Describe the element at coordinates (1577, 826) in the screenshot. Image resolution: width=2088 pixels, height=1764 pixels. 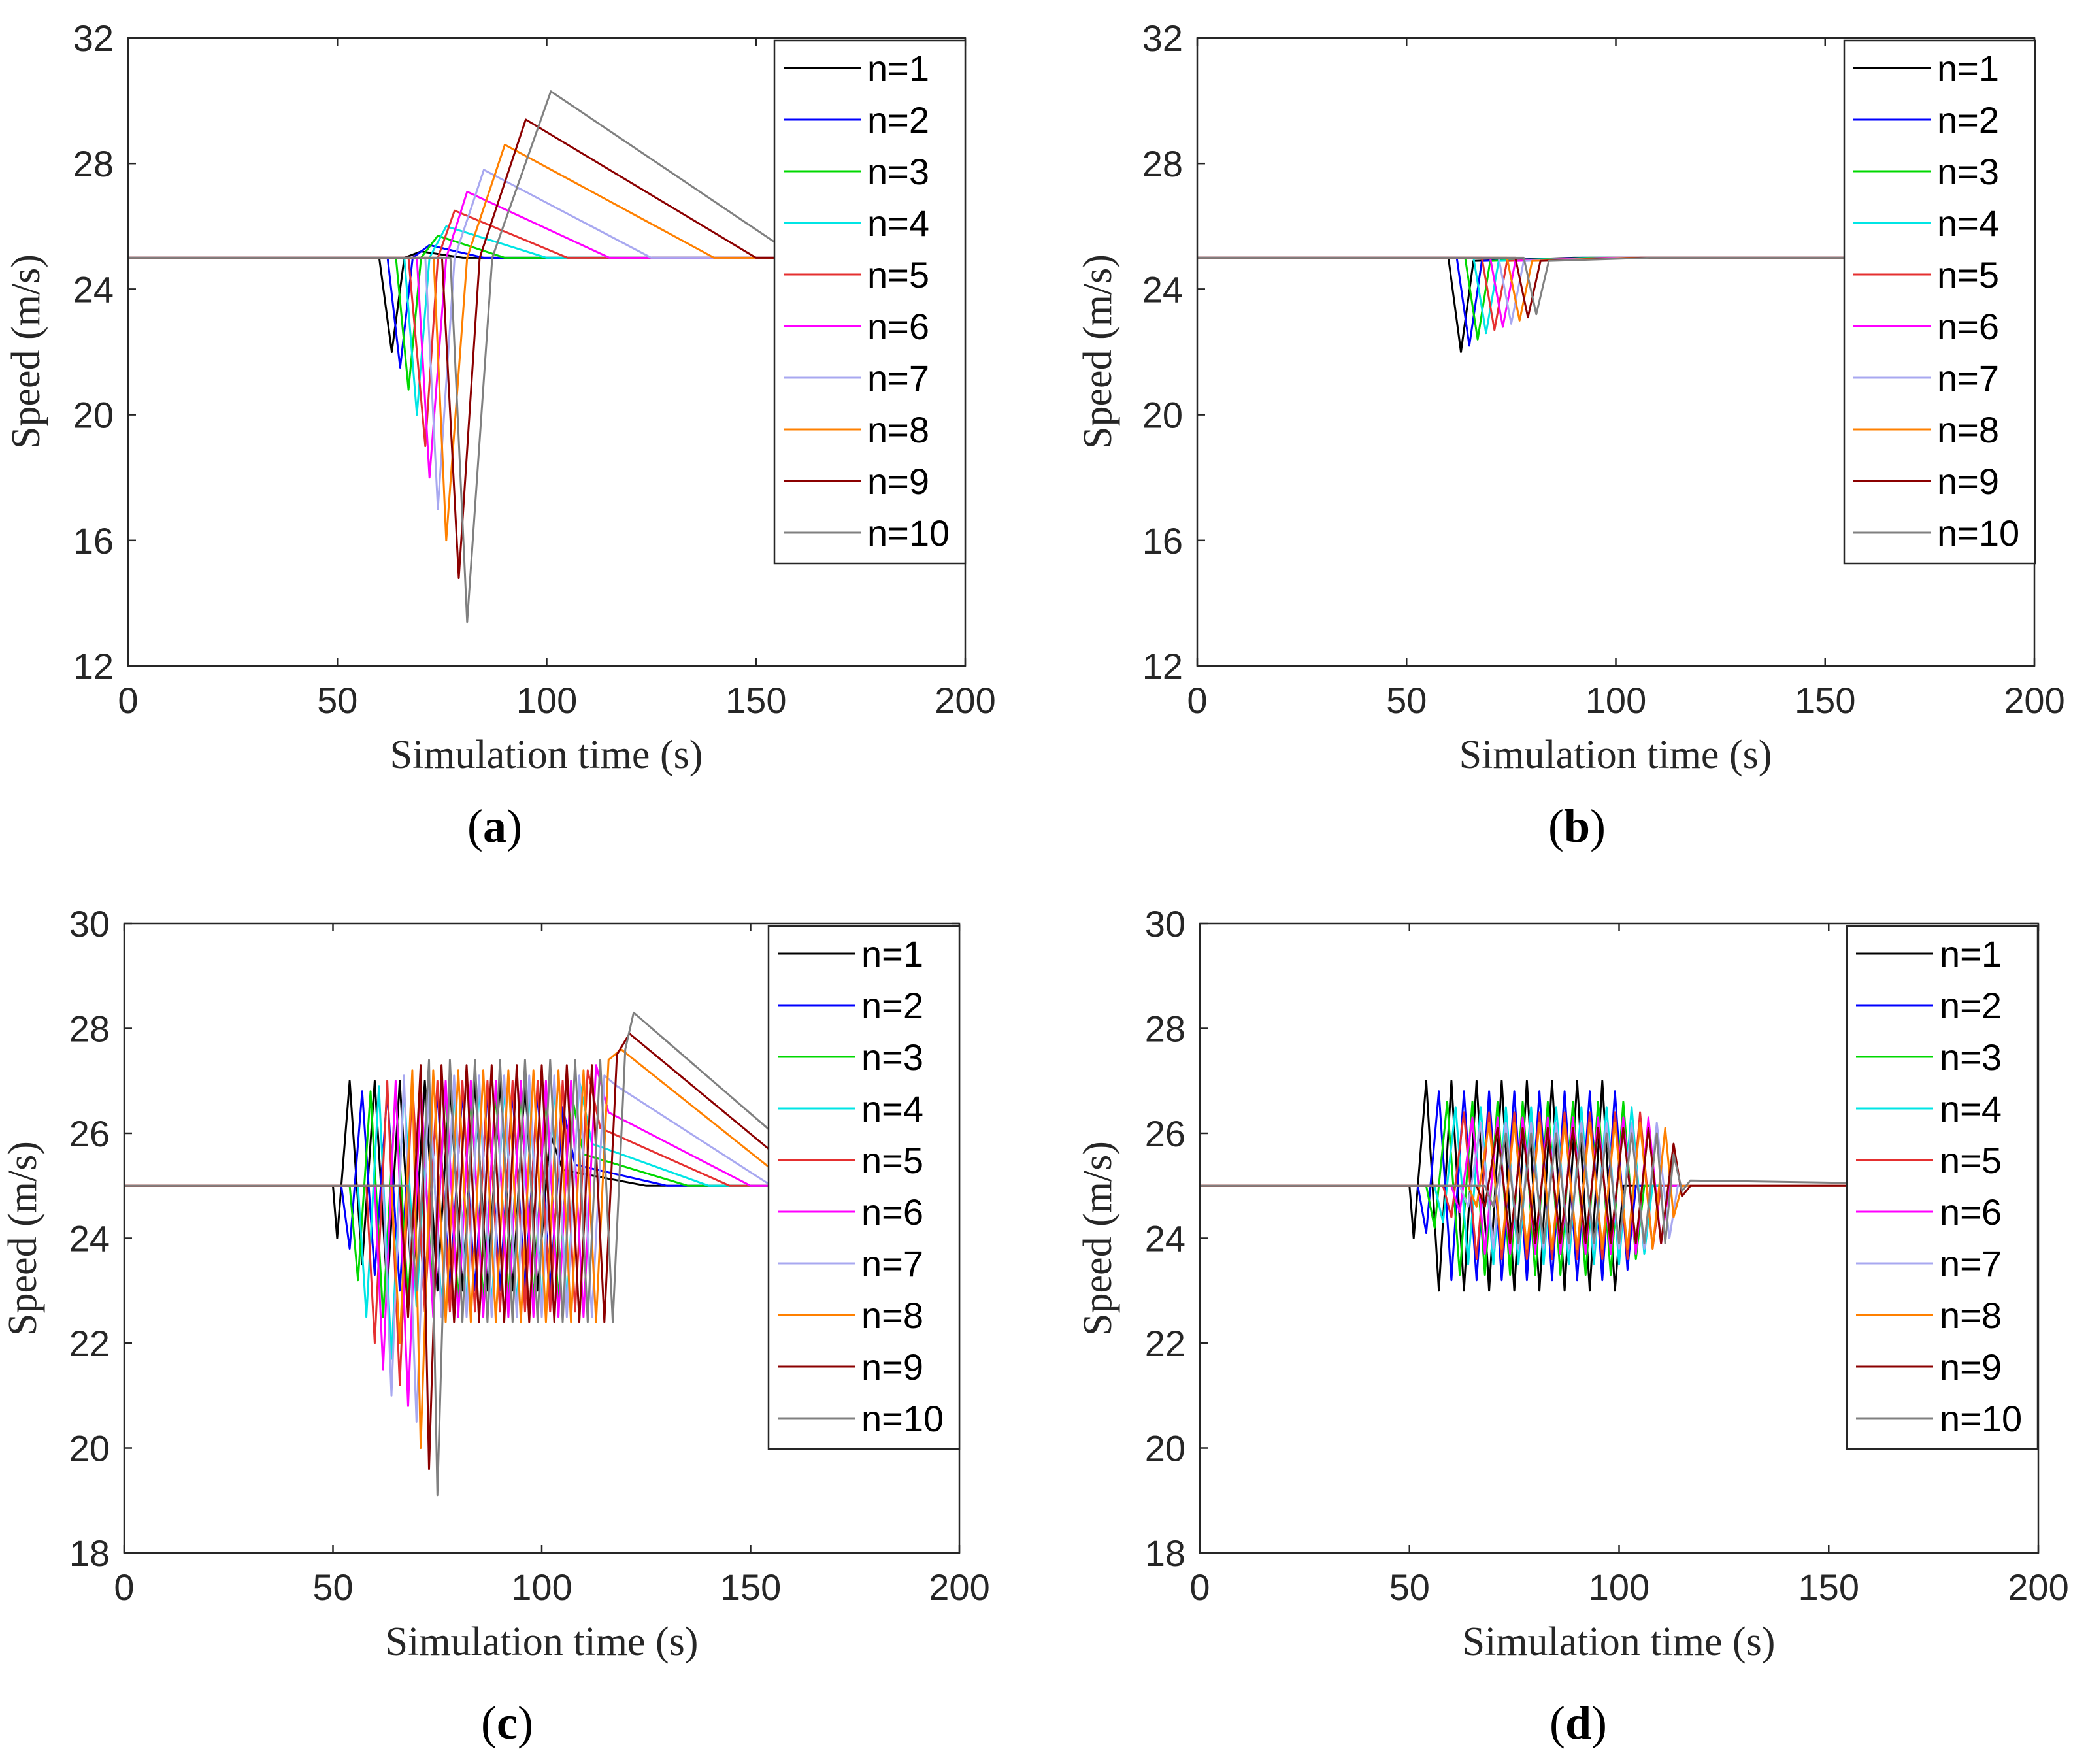
I see `panel-label: (b)` at that location.